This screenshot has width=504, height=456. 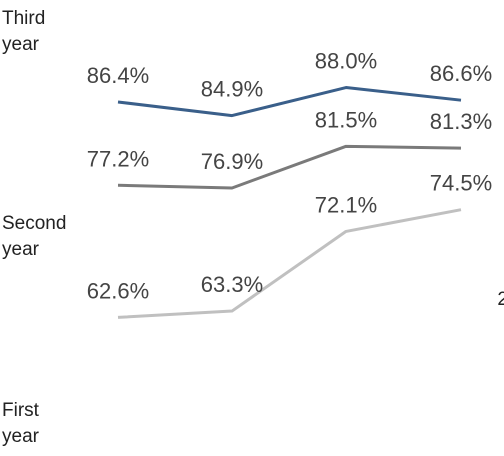 What do you see at coordinates (461, 73) in the screenshot?
I see `data-label-third-year-4: 86.6%` at bounding box center [461, 73].